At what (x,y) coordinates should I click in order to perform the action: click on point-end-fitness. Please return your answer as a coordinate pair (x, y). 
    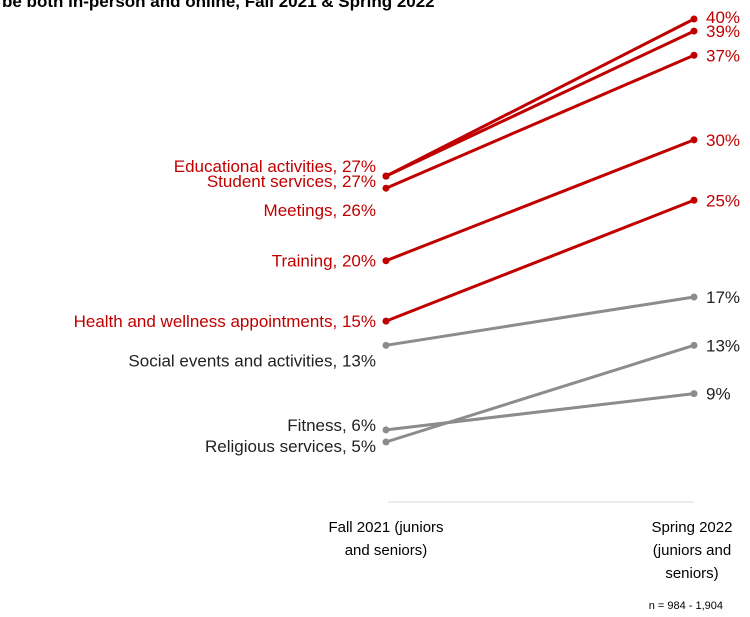
    Looking at the image, I should click on (694, 394).